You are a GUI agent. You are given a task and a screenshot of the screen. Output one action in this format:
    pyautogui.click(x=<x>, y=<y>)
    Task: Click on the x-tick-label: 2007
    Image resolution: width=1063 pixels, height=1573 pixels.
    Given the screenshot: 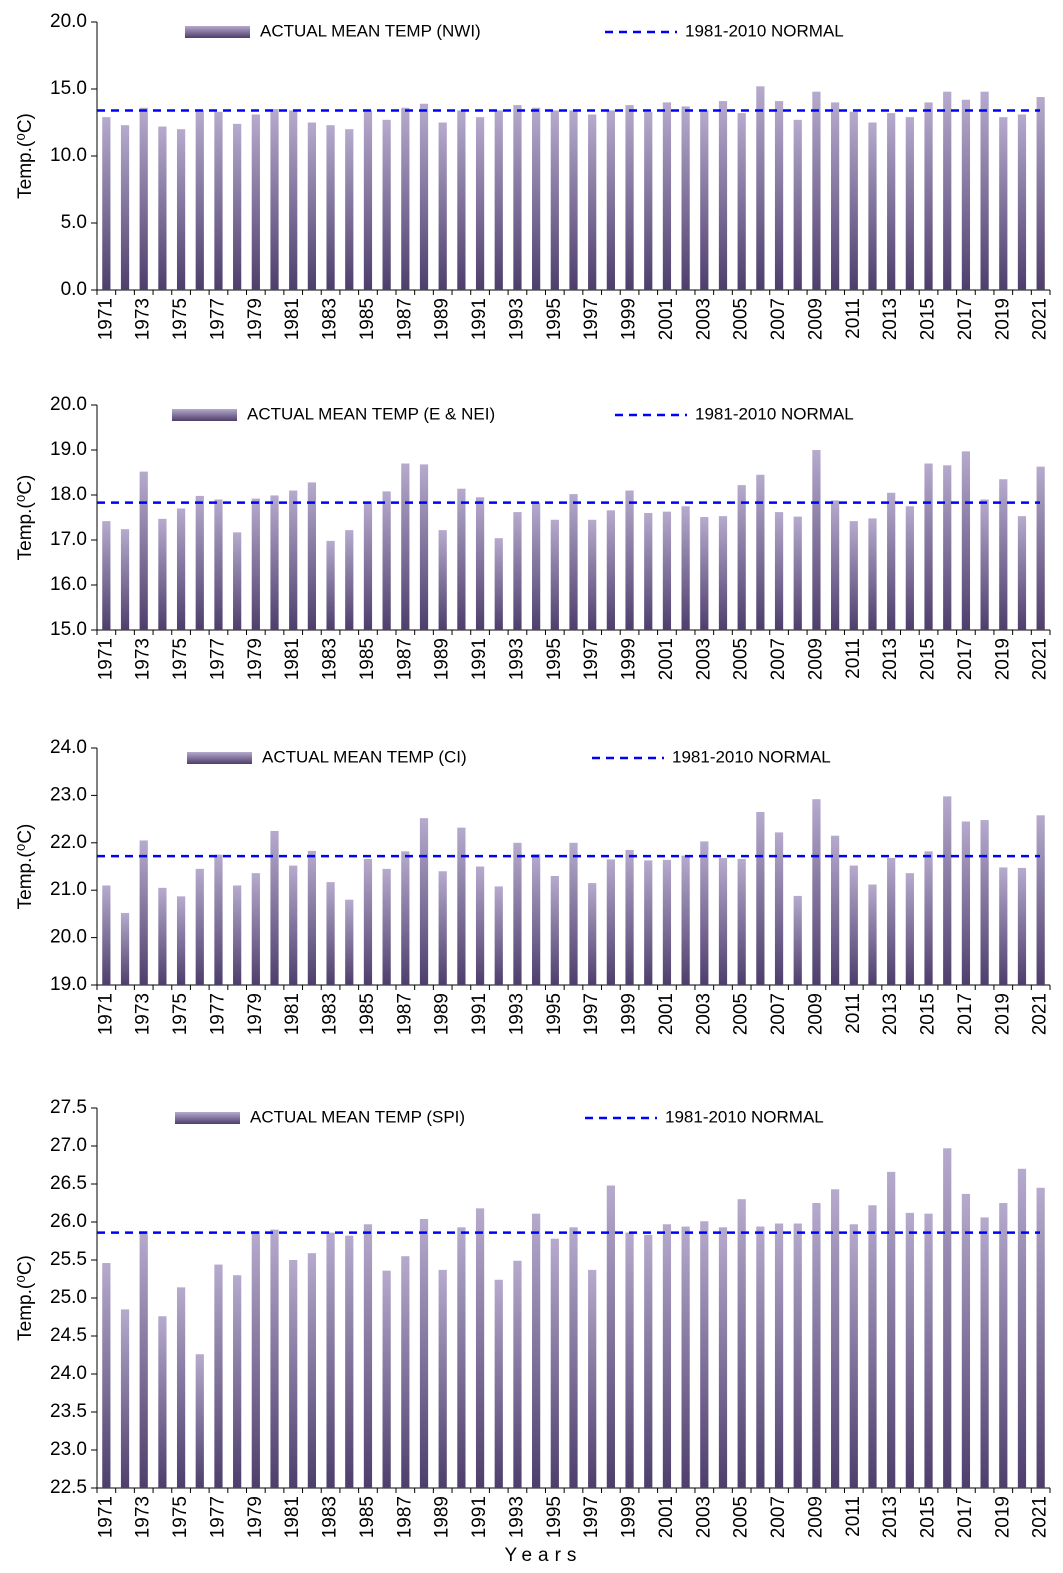 What is the action you would take?
    pyautogui.click(x=778, y=1014)
    